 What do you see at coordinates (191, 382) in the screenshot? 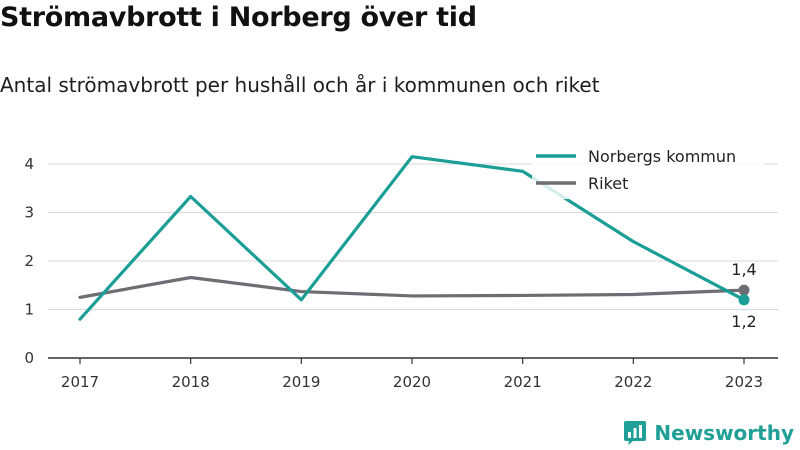
I see `x-tick-label: 2018` at bounding box center [191, 382].